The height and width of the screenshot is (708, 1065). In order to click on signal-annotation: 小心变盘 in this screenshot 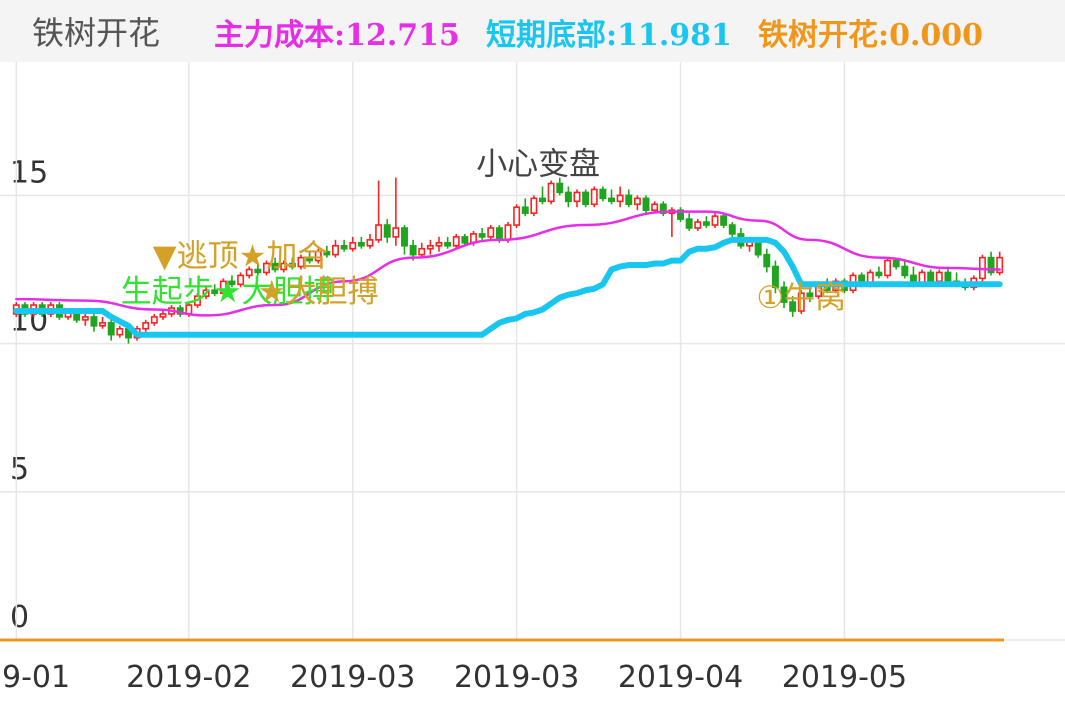, I will do `click(538, 165)`.